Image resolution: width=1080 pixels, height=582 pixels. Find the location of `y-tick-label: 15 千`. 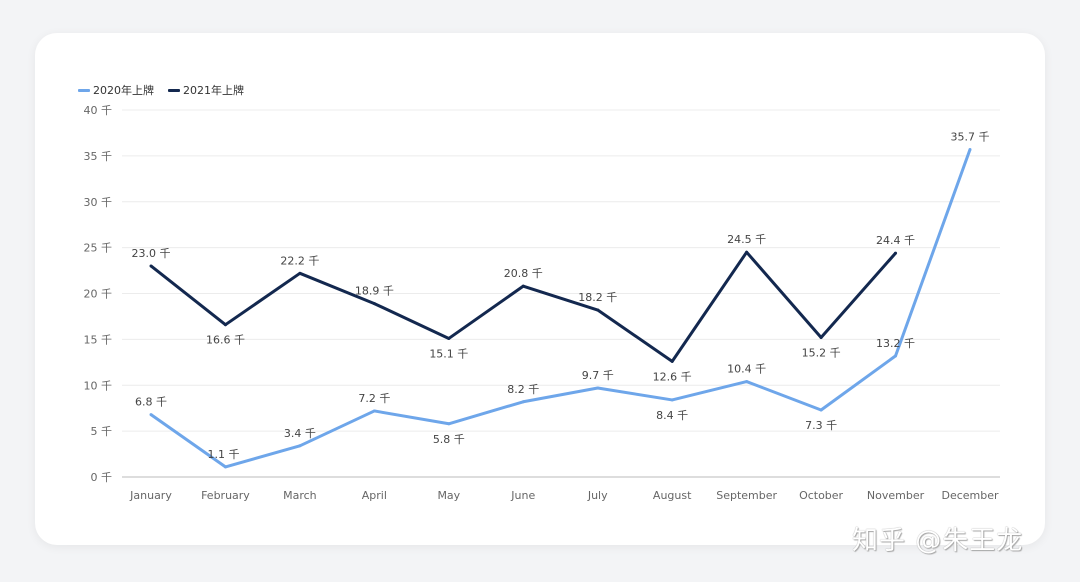

y-tick-label: 15 千 is located at coordinates (98, 339).